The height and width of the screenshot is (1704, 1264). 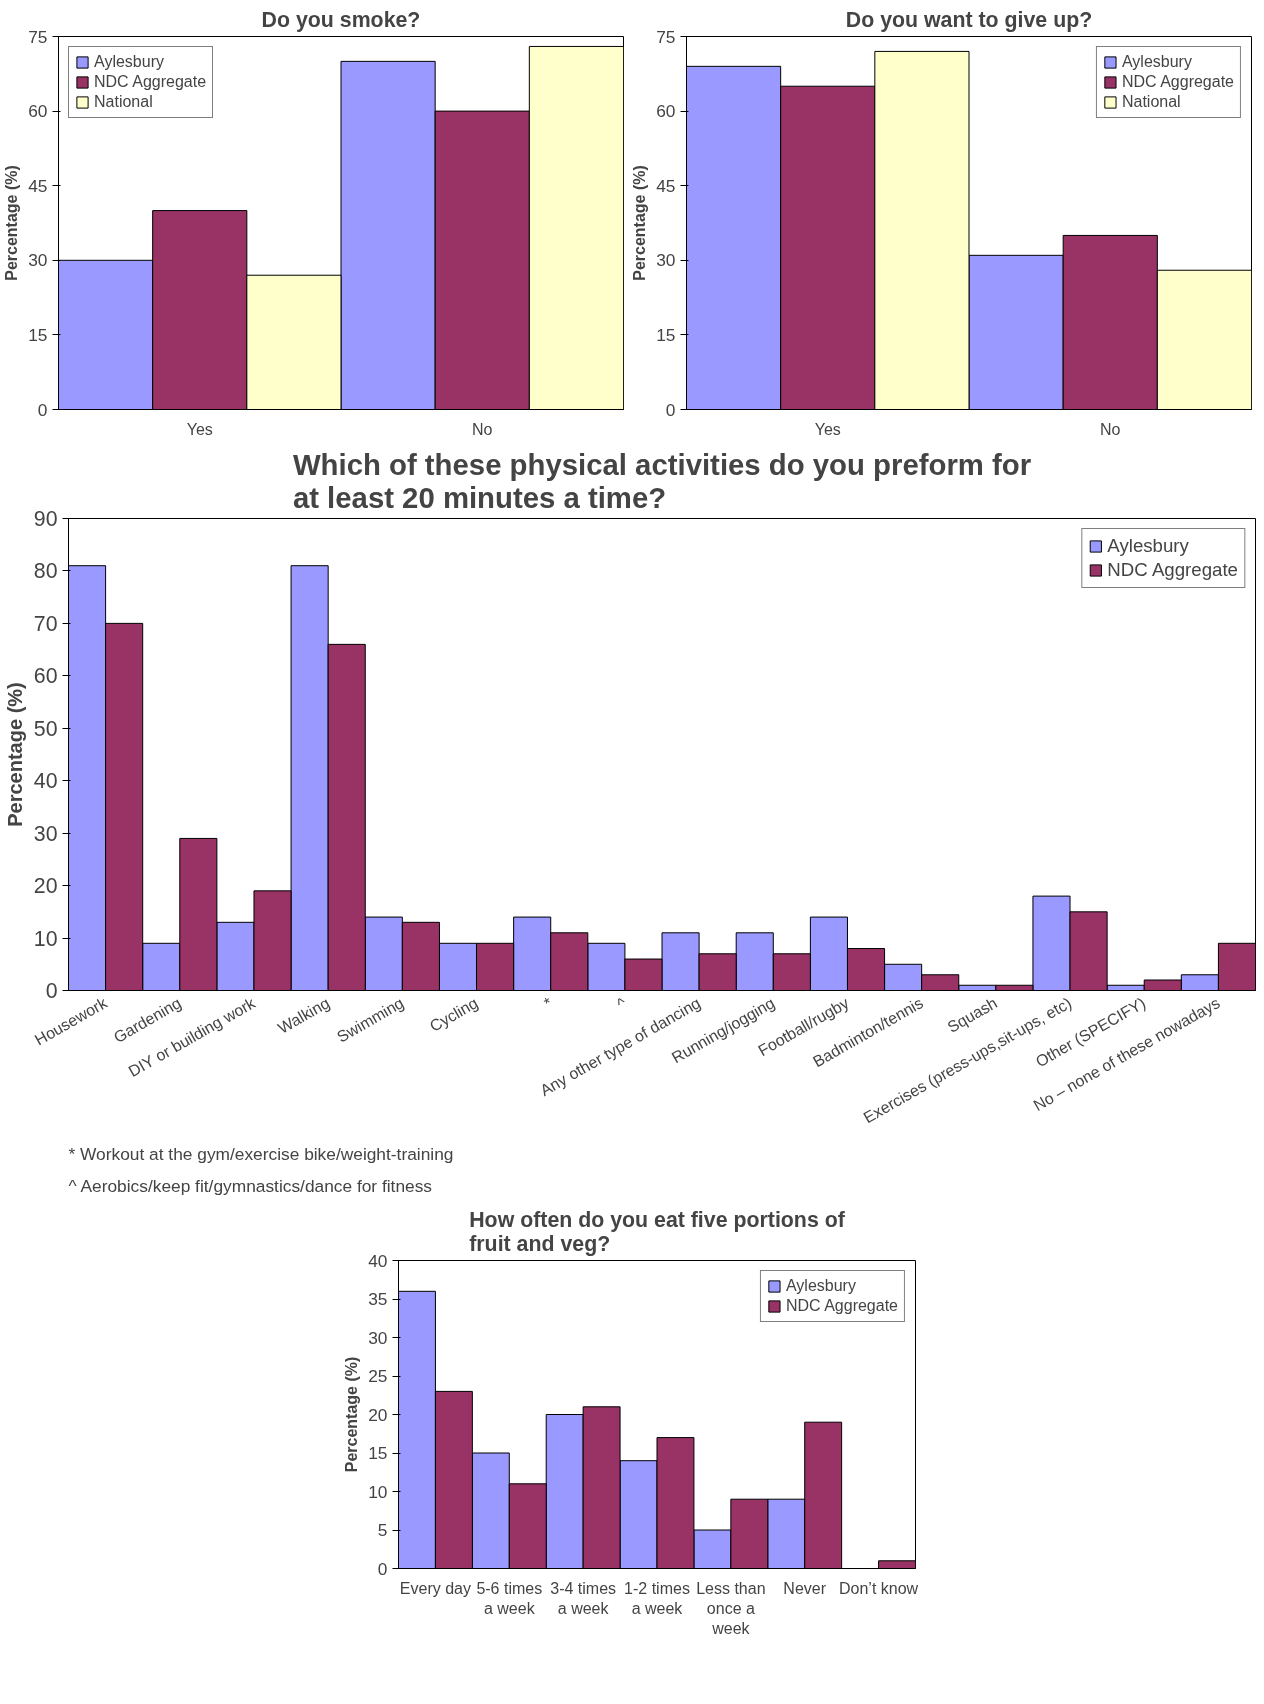 I want to click on text: * Workout at the gym/exercise bike/weight-training, so click(x=261, y=1153).